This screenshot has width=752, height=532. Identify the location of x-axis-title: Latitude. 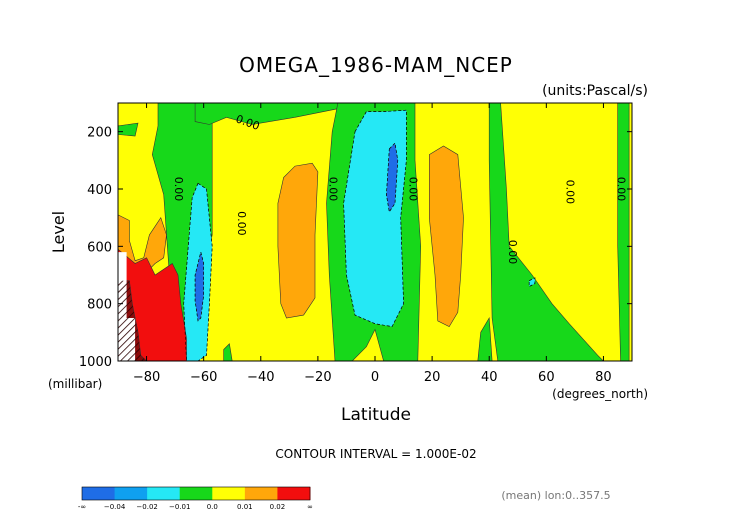
(376, 415).